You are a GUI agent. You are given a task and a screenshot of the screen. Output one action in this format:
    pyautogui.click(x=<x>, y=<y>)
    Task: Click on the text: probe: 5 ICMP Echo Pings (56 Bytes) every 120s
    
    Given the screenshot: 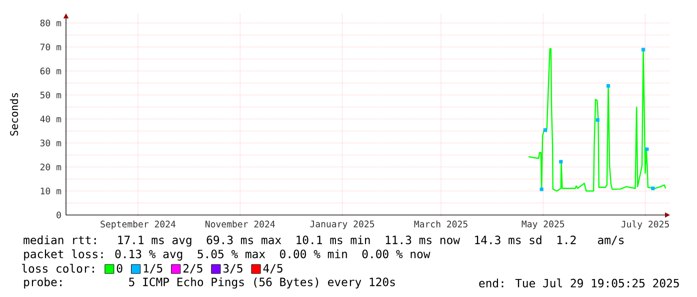 What is the action you would take?
    pyautogui.click(x=209, y=283)
    